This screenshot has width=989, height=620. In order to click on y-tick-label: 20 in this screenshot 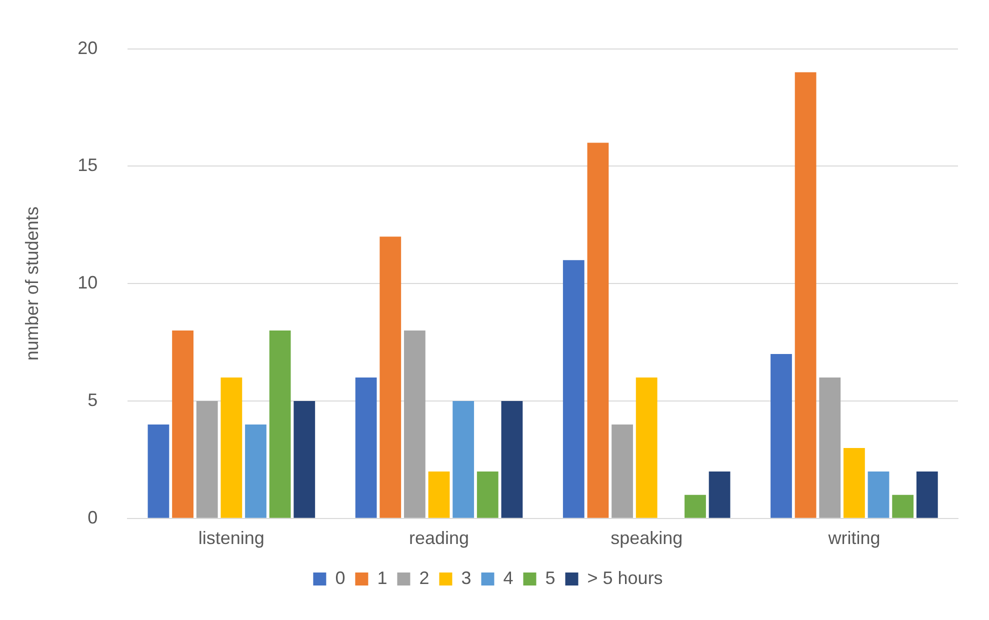, I will do `click(88, 48)`.